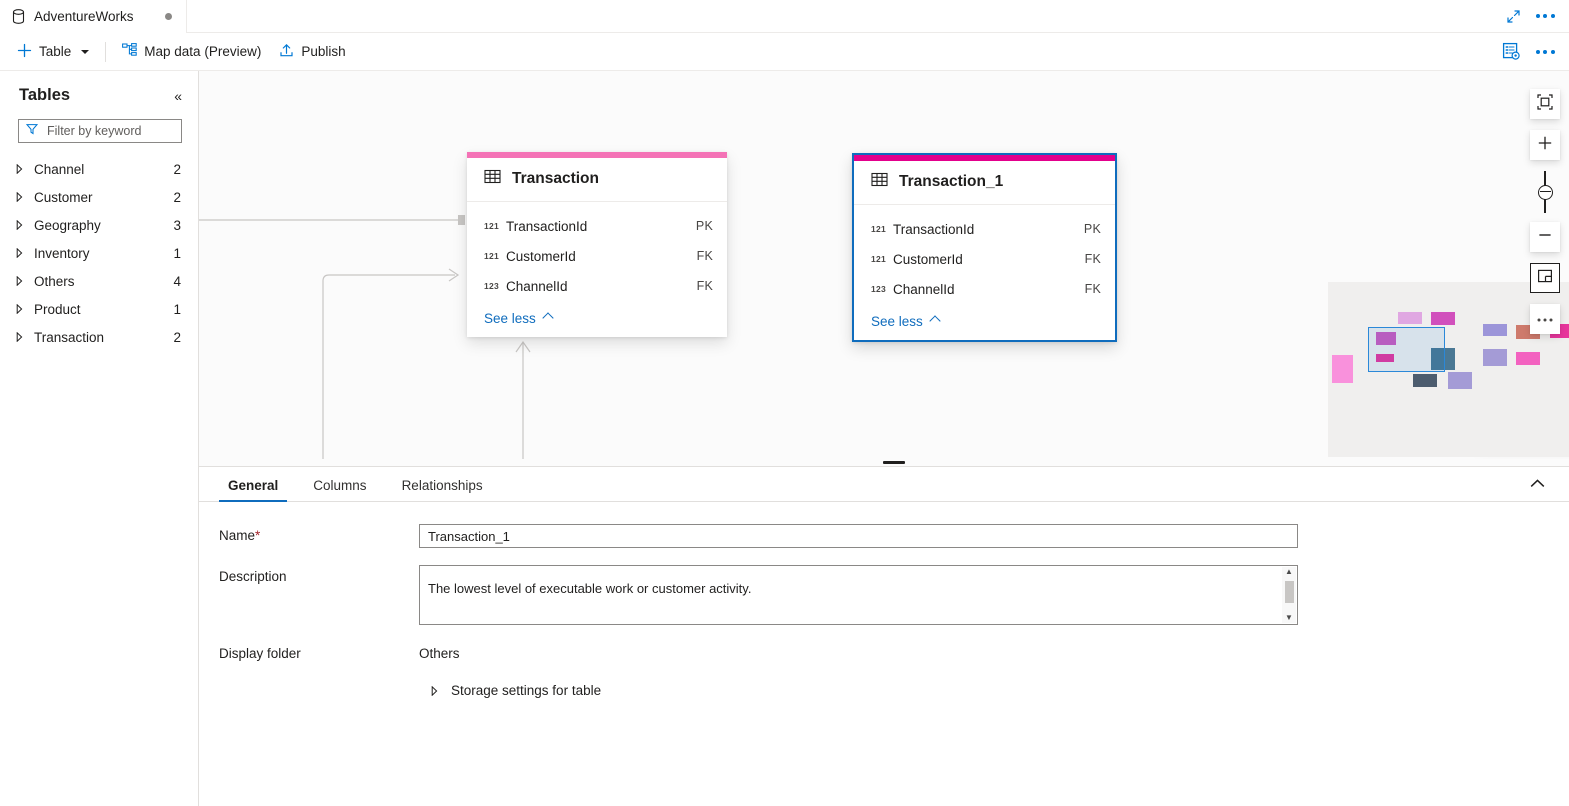  I want to click on table-card-color-bar, so click(597, 155).